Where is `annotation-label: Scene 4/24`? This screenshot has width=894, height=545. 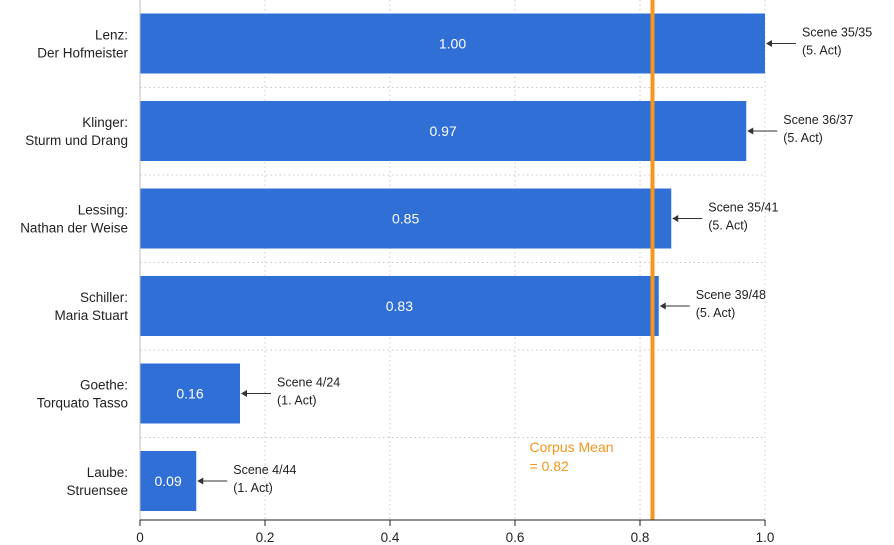 annotation-label: Scene 4/24 is located at coordinates (308, 383).